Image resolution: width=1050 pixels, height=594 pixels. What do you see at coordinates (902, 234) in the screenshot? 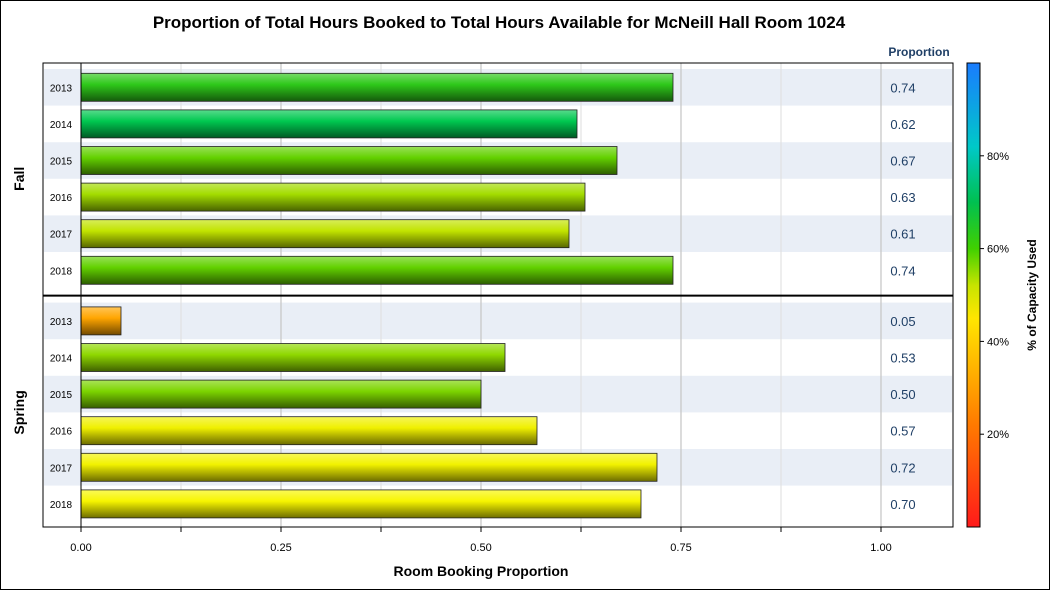
I see `value-label: 0.61` at bounding box center [902, 234].